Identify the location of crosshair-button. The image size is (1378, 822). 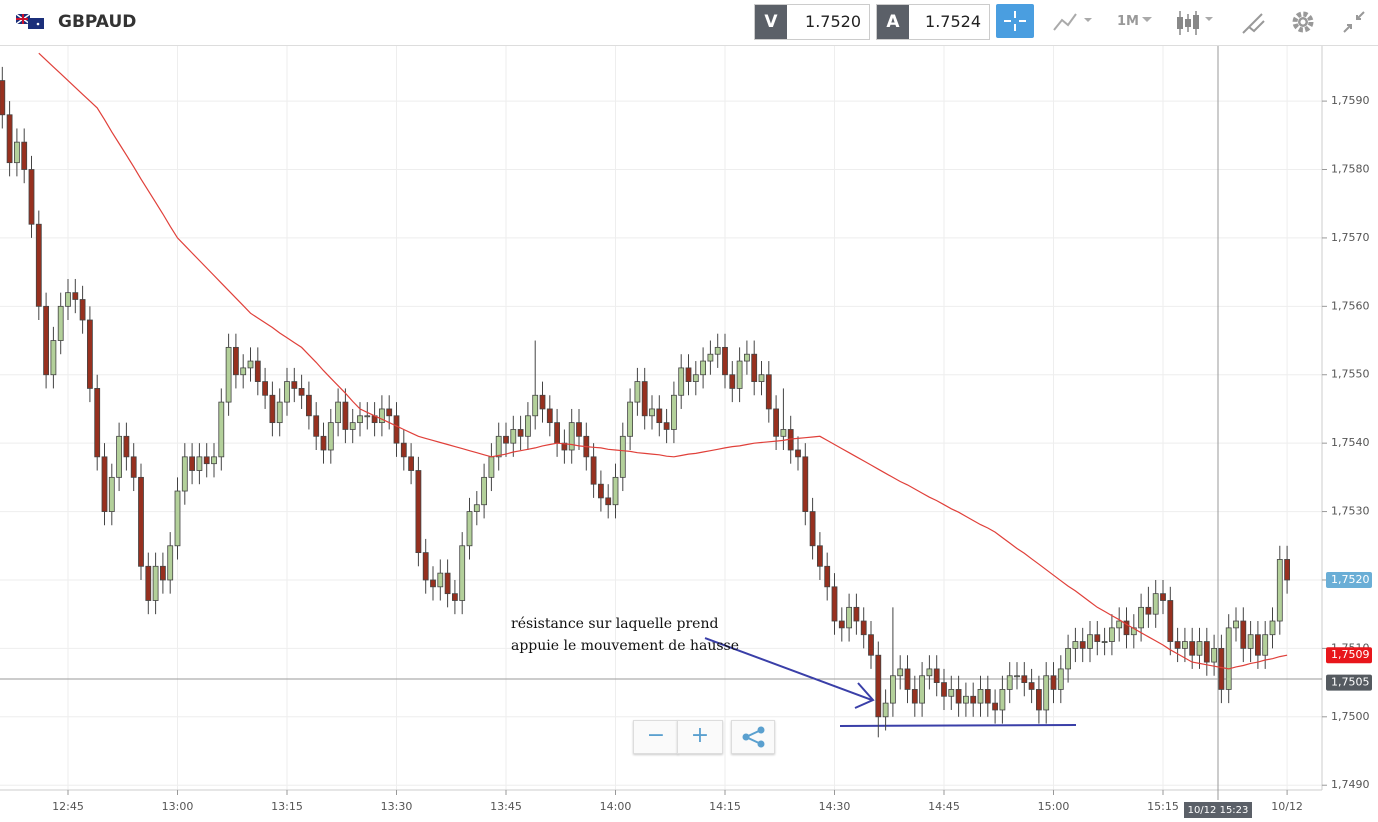
(1015, 21).